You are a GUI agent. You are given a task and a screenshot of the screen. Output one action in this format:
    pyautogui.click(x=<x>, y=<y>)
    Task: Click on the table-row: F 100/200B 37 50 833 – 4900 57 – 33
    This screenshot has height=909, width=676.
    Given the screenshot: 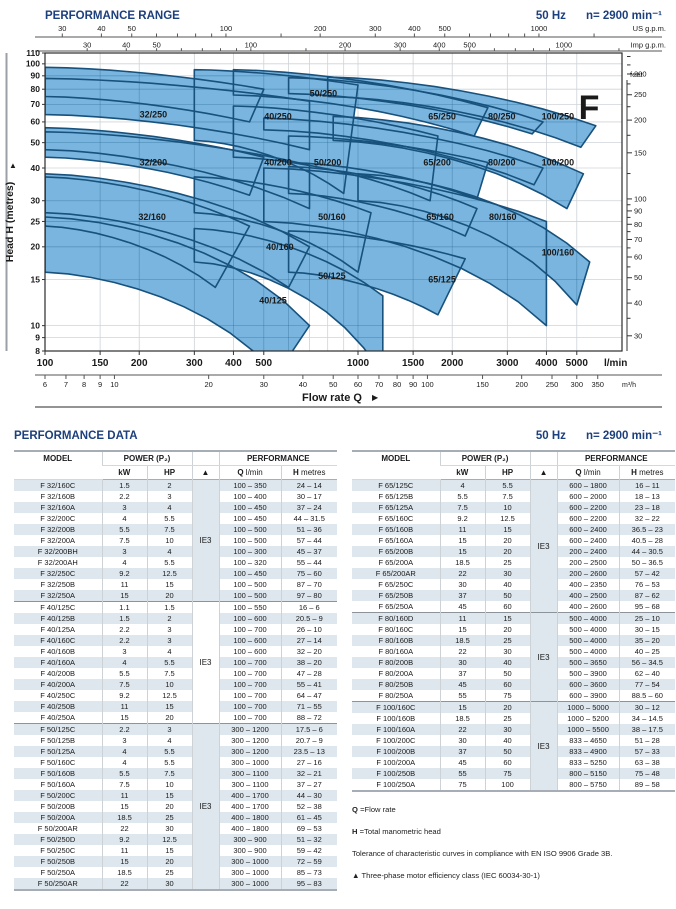 What is the action you would take?
    pyautogui.click(x=514, y=751)
    